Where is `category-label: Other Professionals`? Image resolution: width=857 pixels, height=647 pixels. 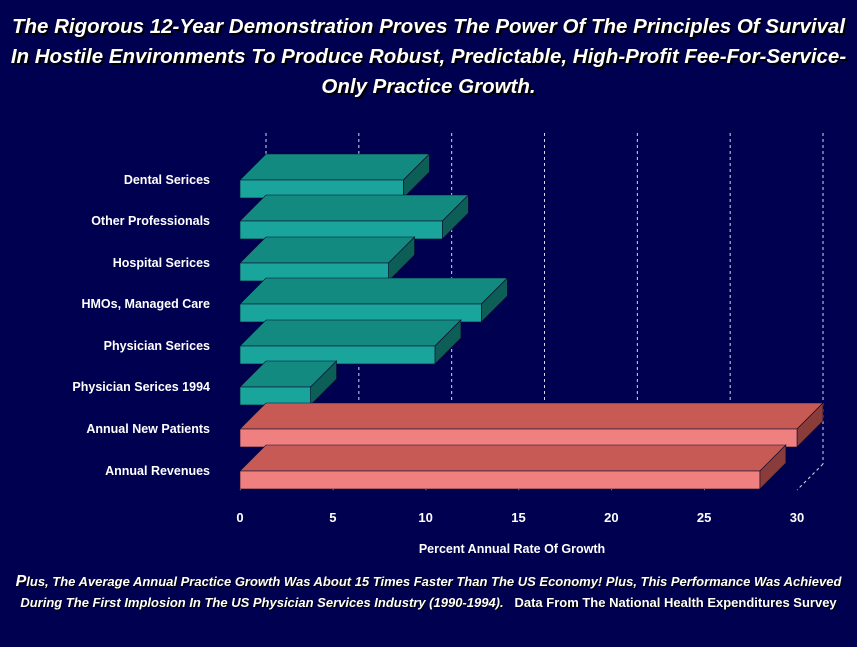
category-label: Other Professionals is located at coordinates (150, 221).